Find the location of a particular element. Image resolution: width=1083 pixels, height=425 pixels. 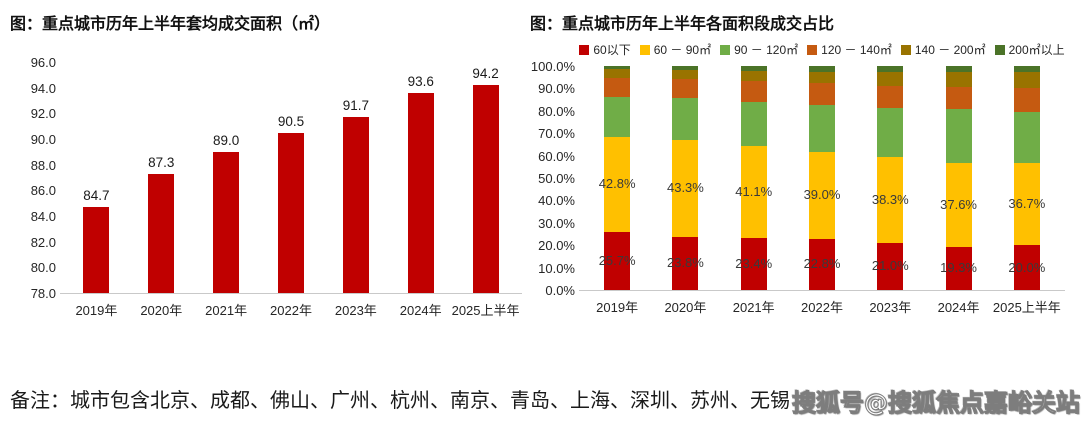

segment-label: 20.0% is located at coordinates (1027, 267).